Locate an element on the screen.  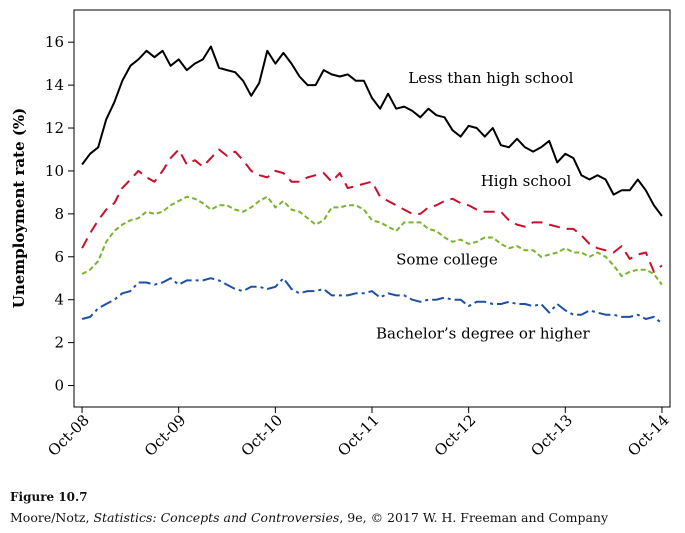
x-tick-label: Oct-14 is located at coordinates (648, 435).